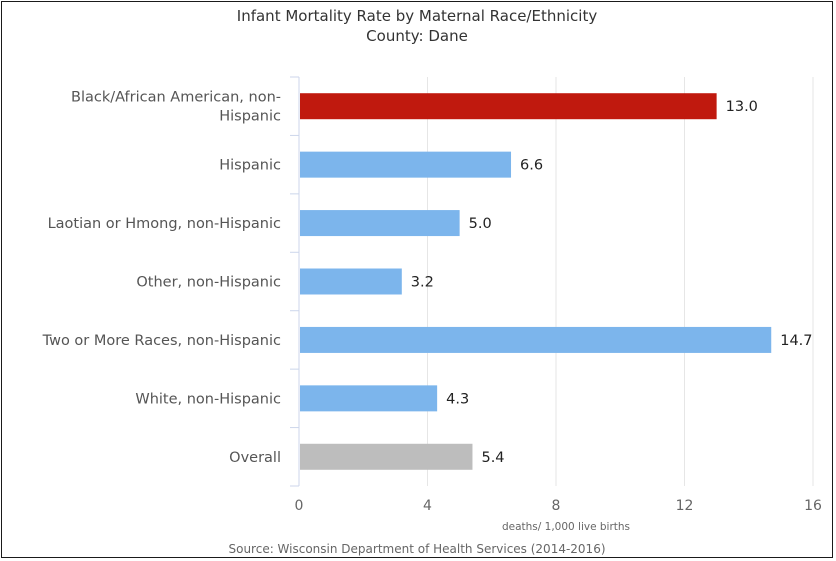 Image resolution: width=836 pixels, height=561 pixels. Describe the element at coordinates (813, 506) in the screenshot. I see `x-tick-label: 16` at that location.